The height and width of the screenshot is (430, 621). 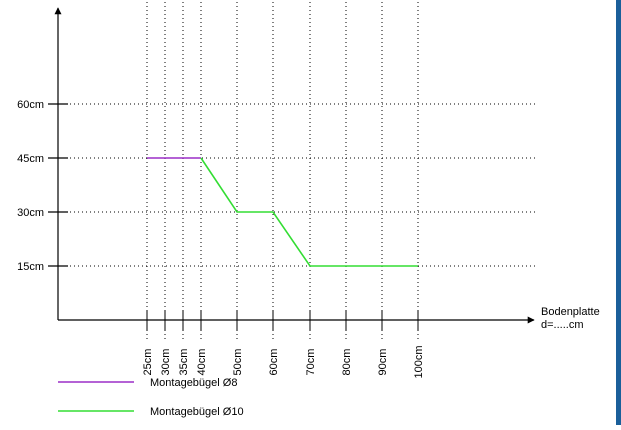 I want to click on x-tick-label: 35cm, so click(x=184, y=362).